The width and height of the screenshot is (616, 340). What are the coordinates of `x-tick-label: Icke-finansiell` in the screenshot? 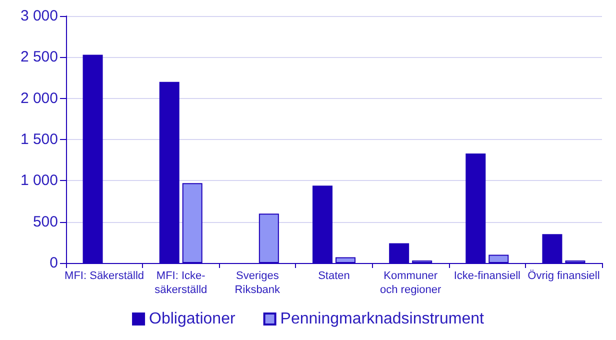 It's located at (487, 276).